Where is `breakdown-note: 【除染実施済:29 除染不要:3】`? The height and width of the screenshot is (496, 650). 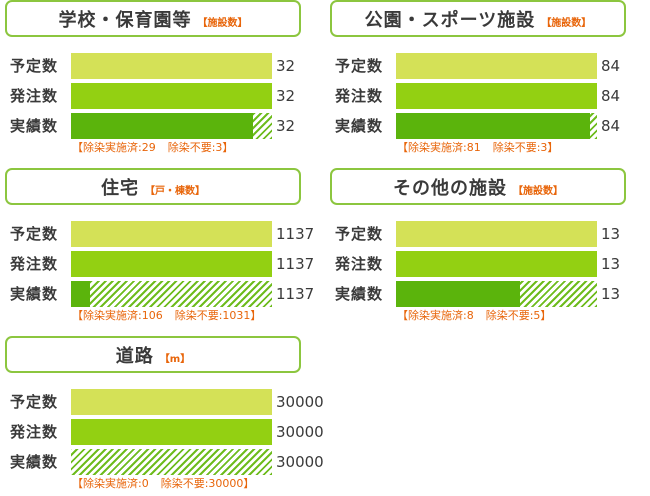 breakdown-note: 【除染実施済:29 除染不要:3】 is located at coordinates (152, 147).